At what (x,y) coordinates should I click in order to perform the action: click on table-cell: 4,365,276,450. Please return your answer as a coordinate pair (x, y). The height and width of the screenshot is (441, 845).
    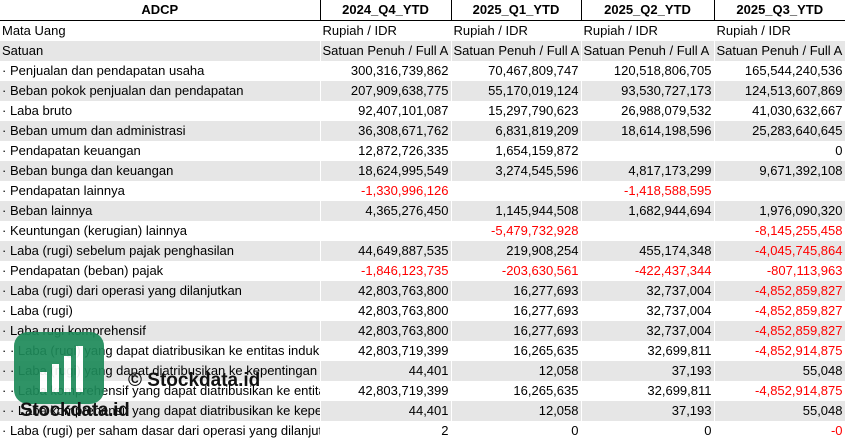
    Looking at the image, I should click on (386, 211).